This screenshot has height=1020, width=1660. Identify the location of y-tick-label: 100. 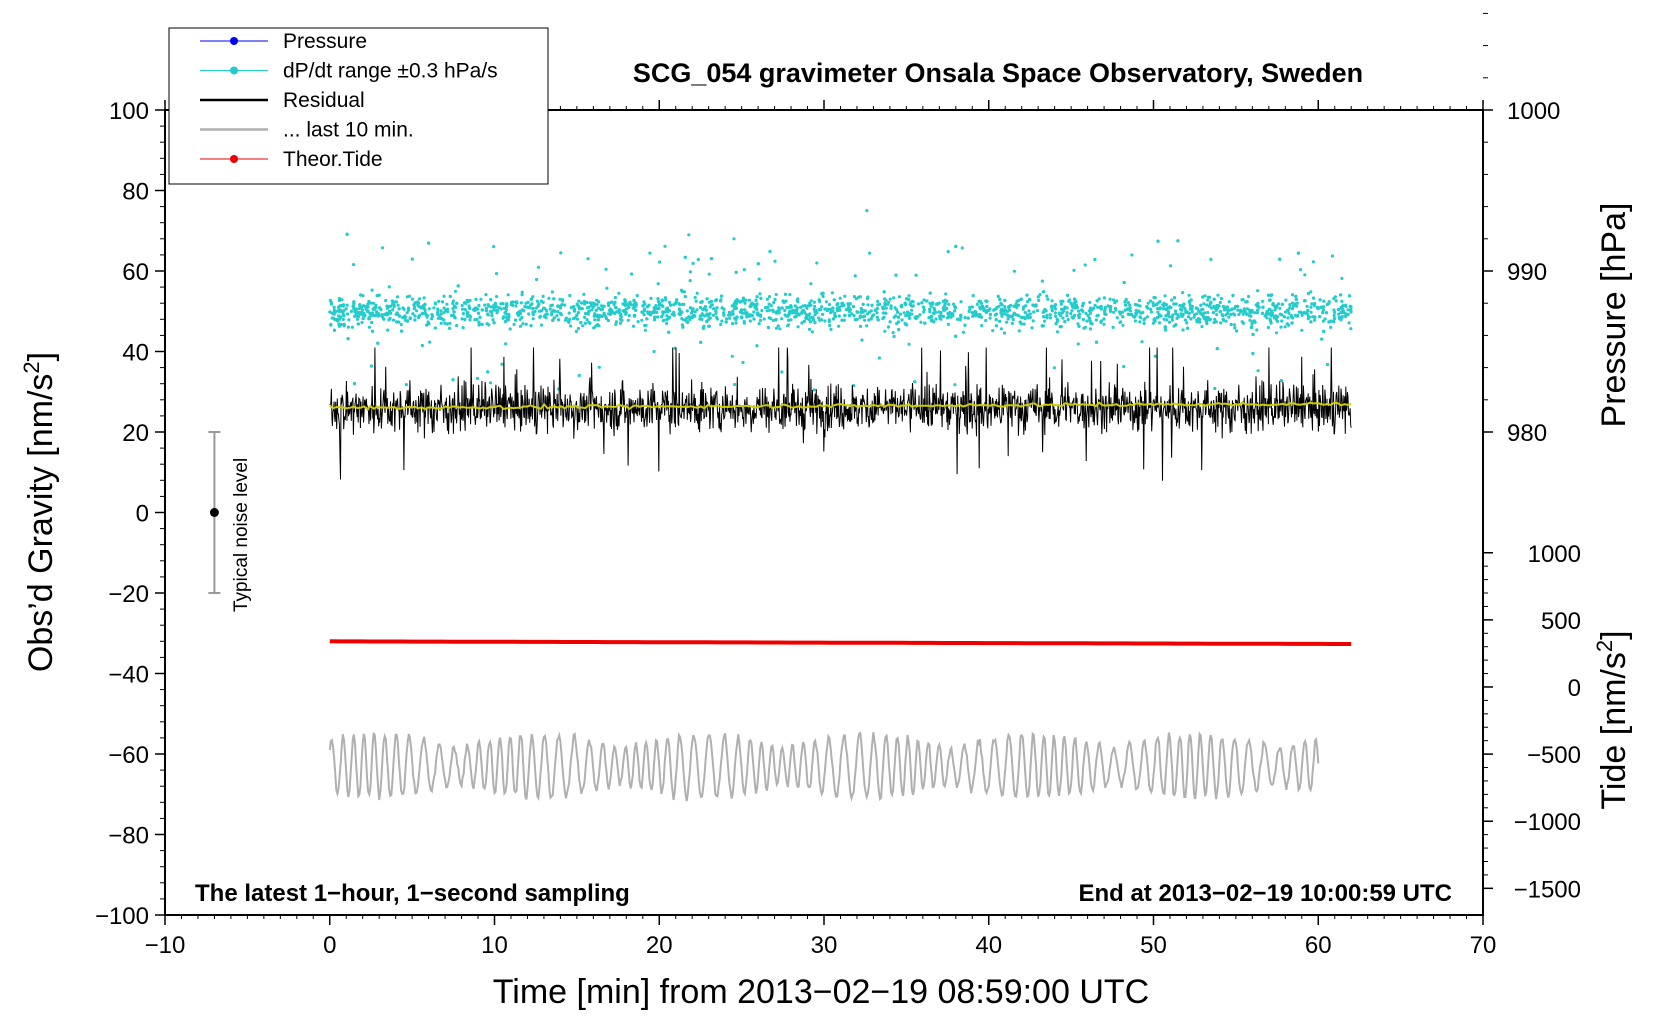
(129, 111).